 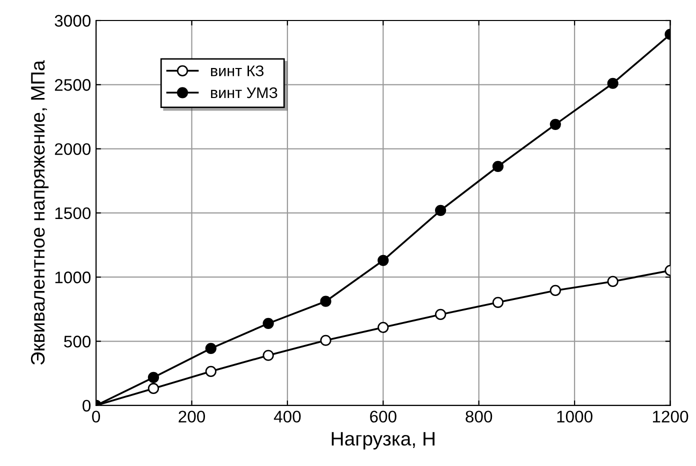 What do you see at coordinates (86, 406) in the screenshot?
I see `y-tick-label: 0` at bounding box center [86, 406].